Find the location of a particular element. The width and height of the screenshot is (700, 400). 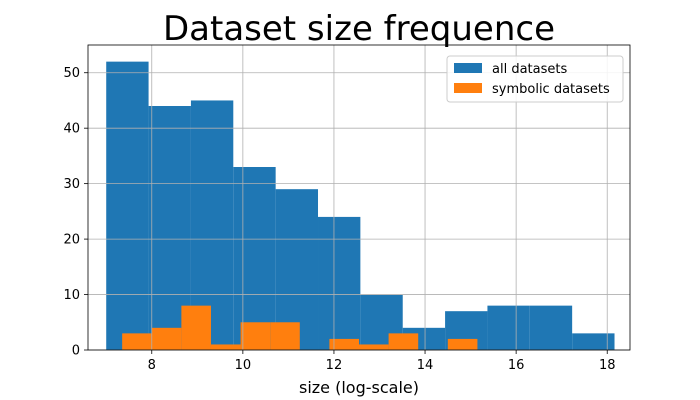

legend-swatch-symbolic is located at coordinates (468, 88).